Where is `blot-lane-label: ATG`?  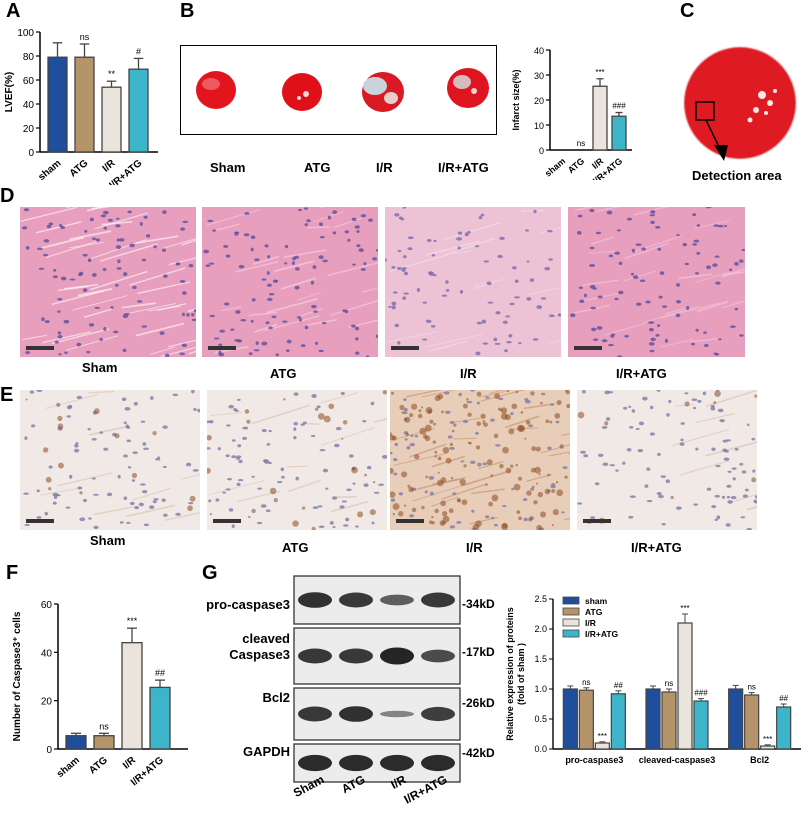 blot-lane-label: ATG is located at coordinates (353, 784).